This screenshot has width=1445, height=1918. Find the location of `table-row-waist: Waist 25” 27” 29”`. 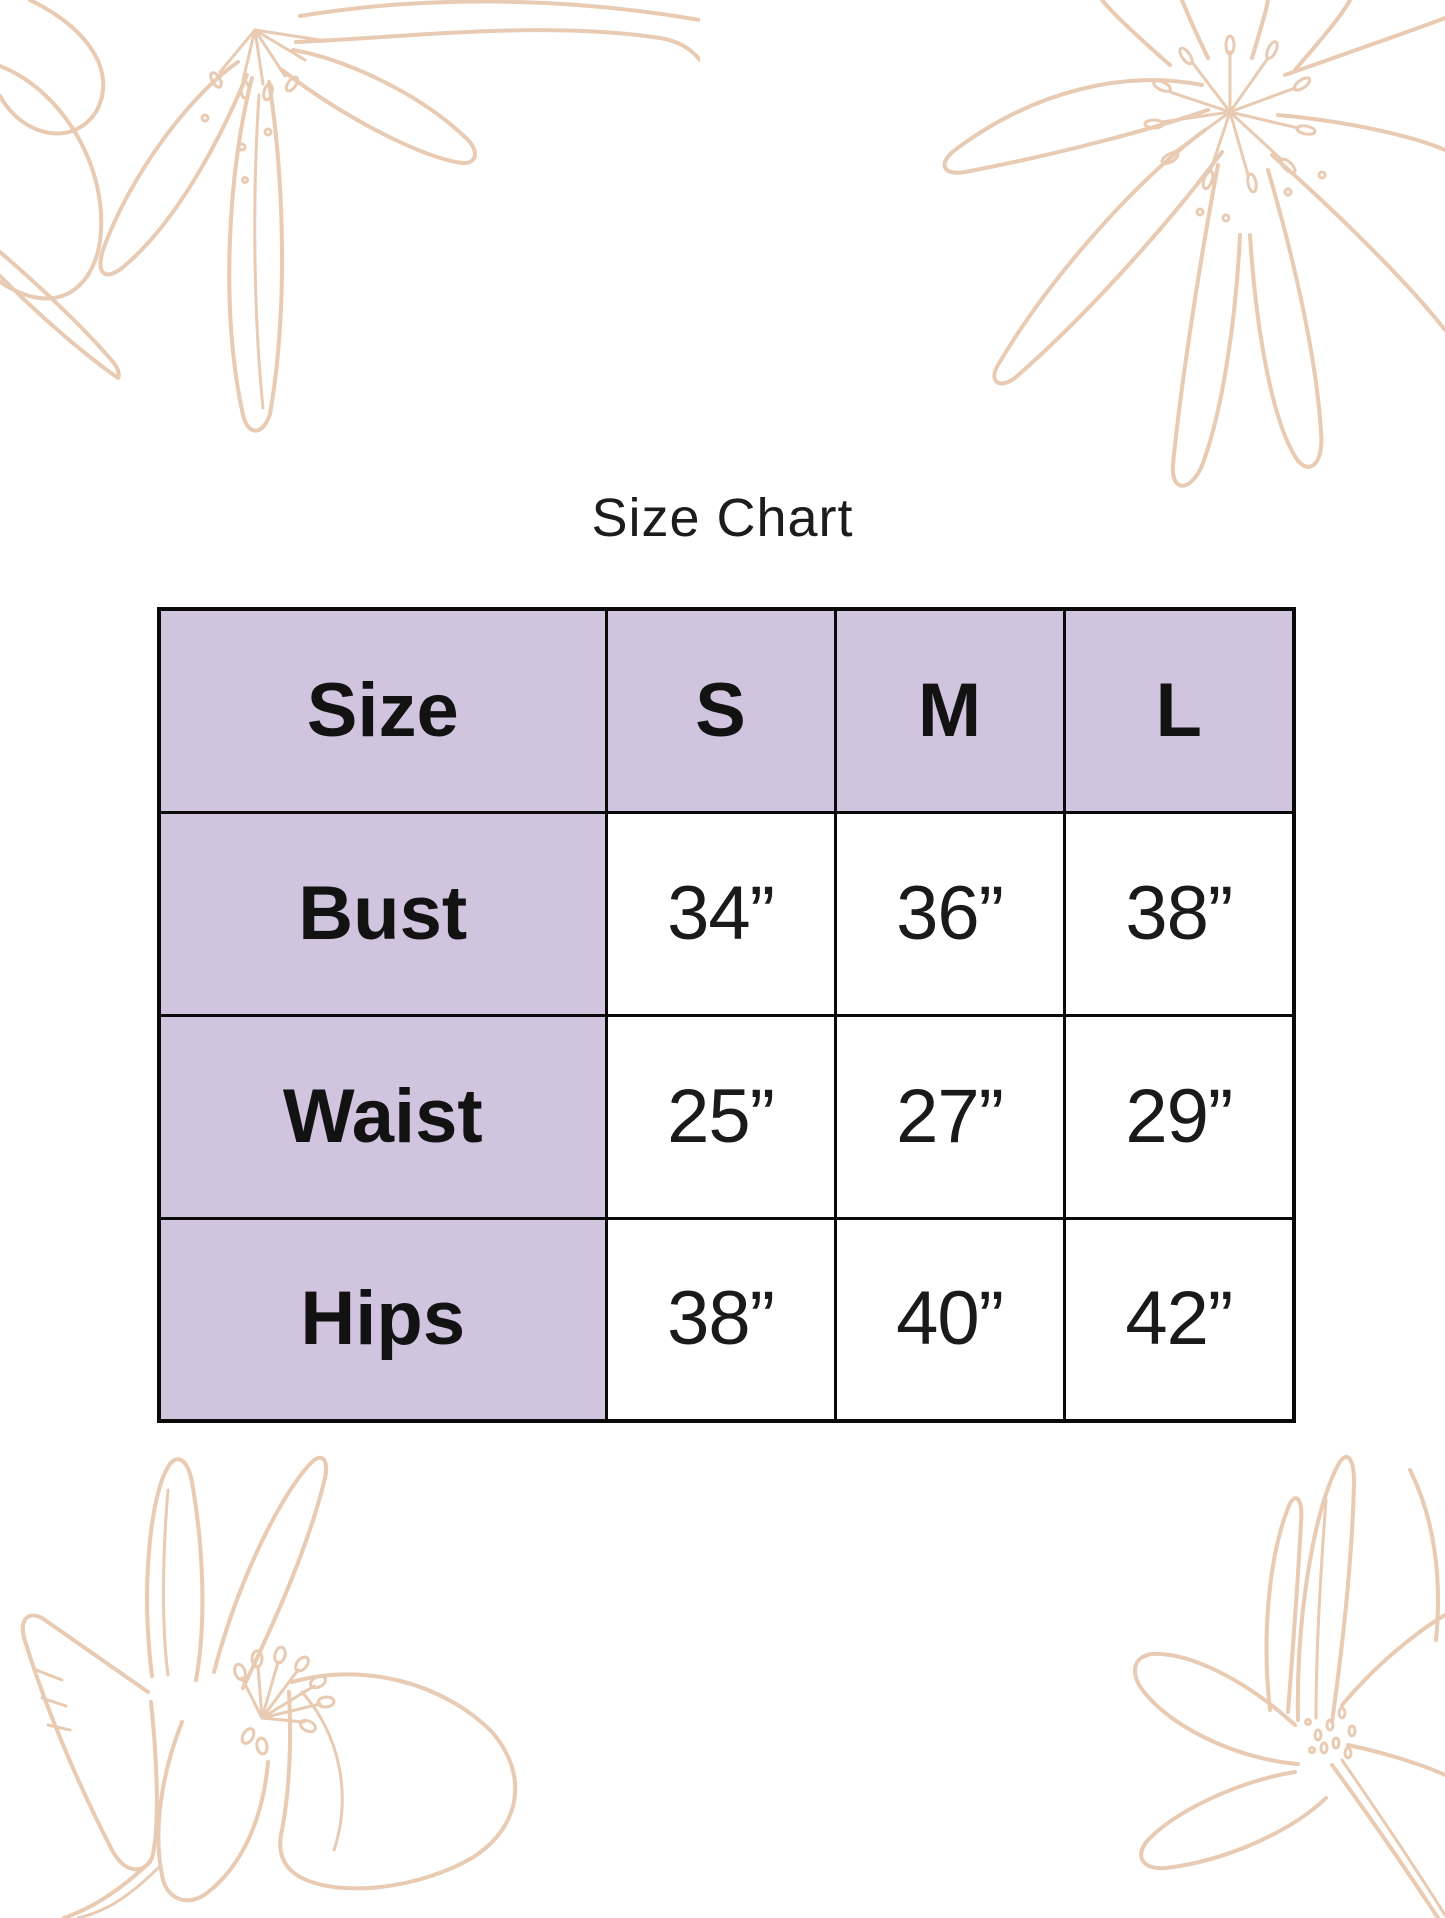

table-row-waist: Waist 25” 27” 29” is located at coordinates (726, 1116).